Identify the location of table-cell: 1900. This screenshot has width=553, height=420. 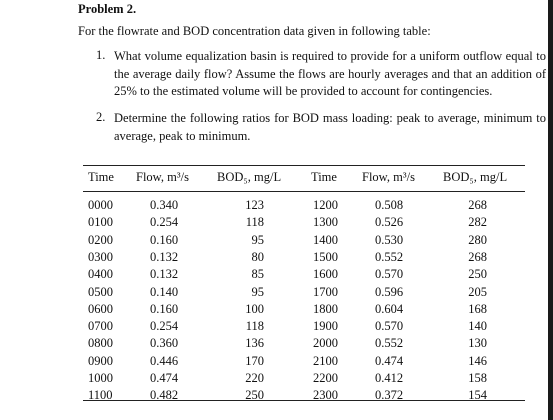
(325, 326).